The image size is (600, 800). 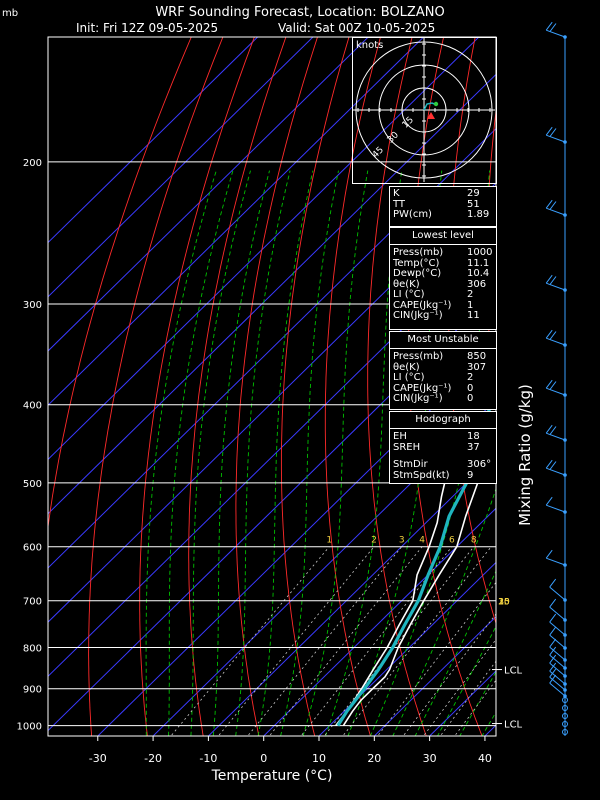 I want to click on index-row-k: K 29, so click(x=436, y=193).